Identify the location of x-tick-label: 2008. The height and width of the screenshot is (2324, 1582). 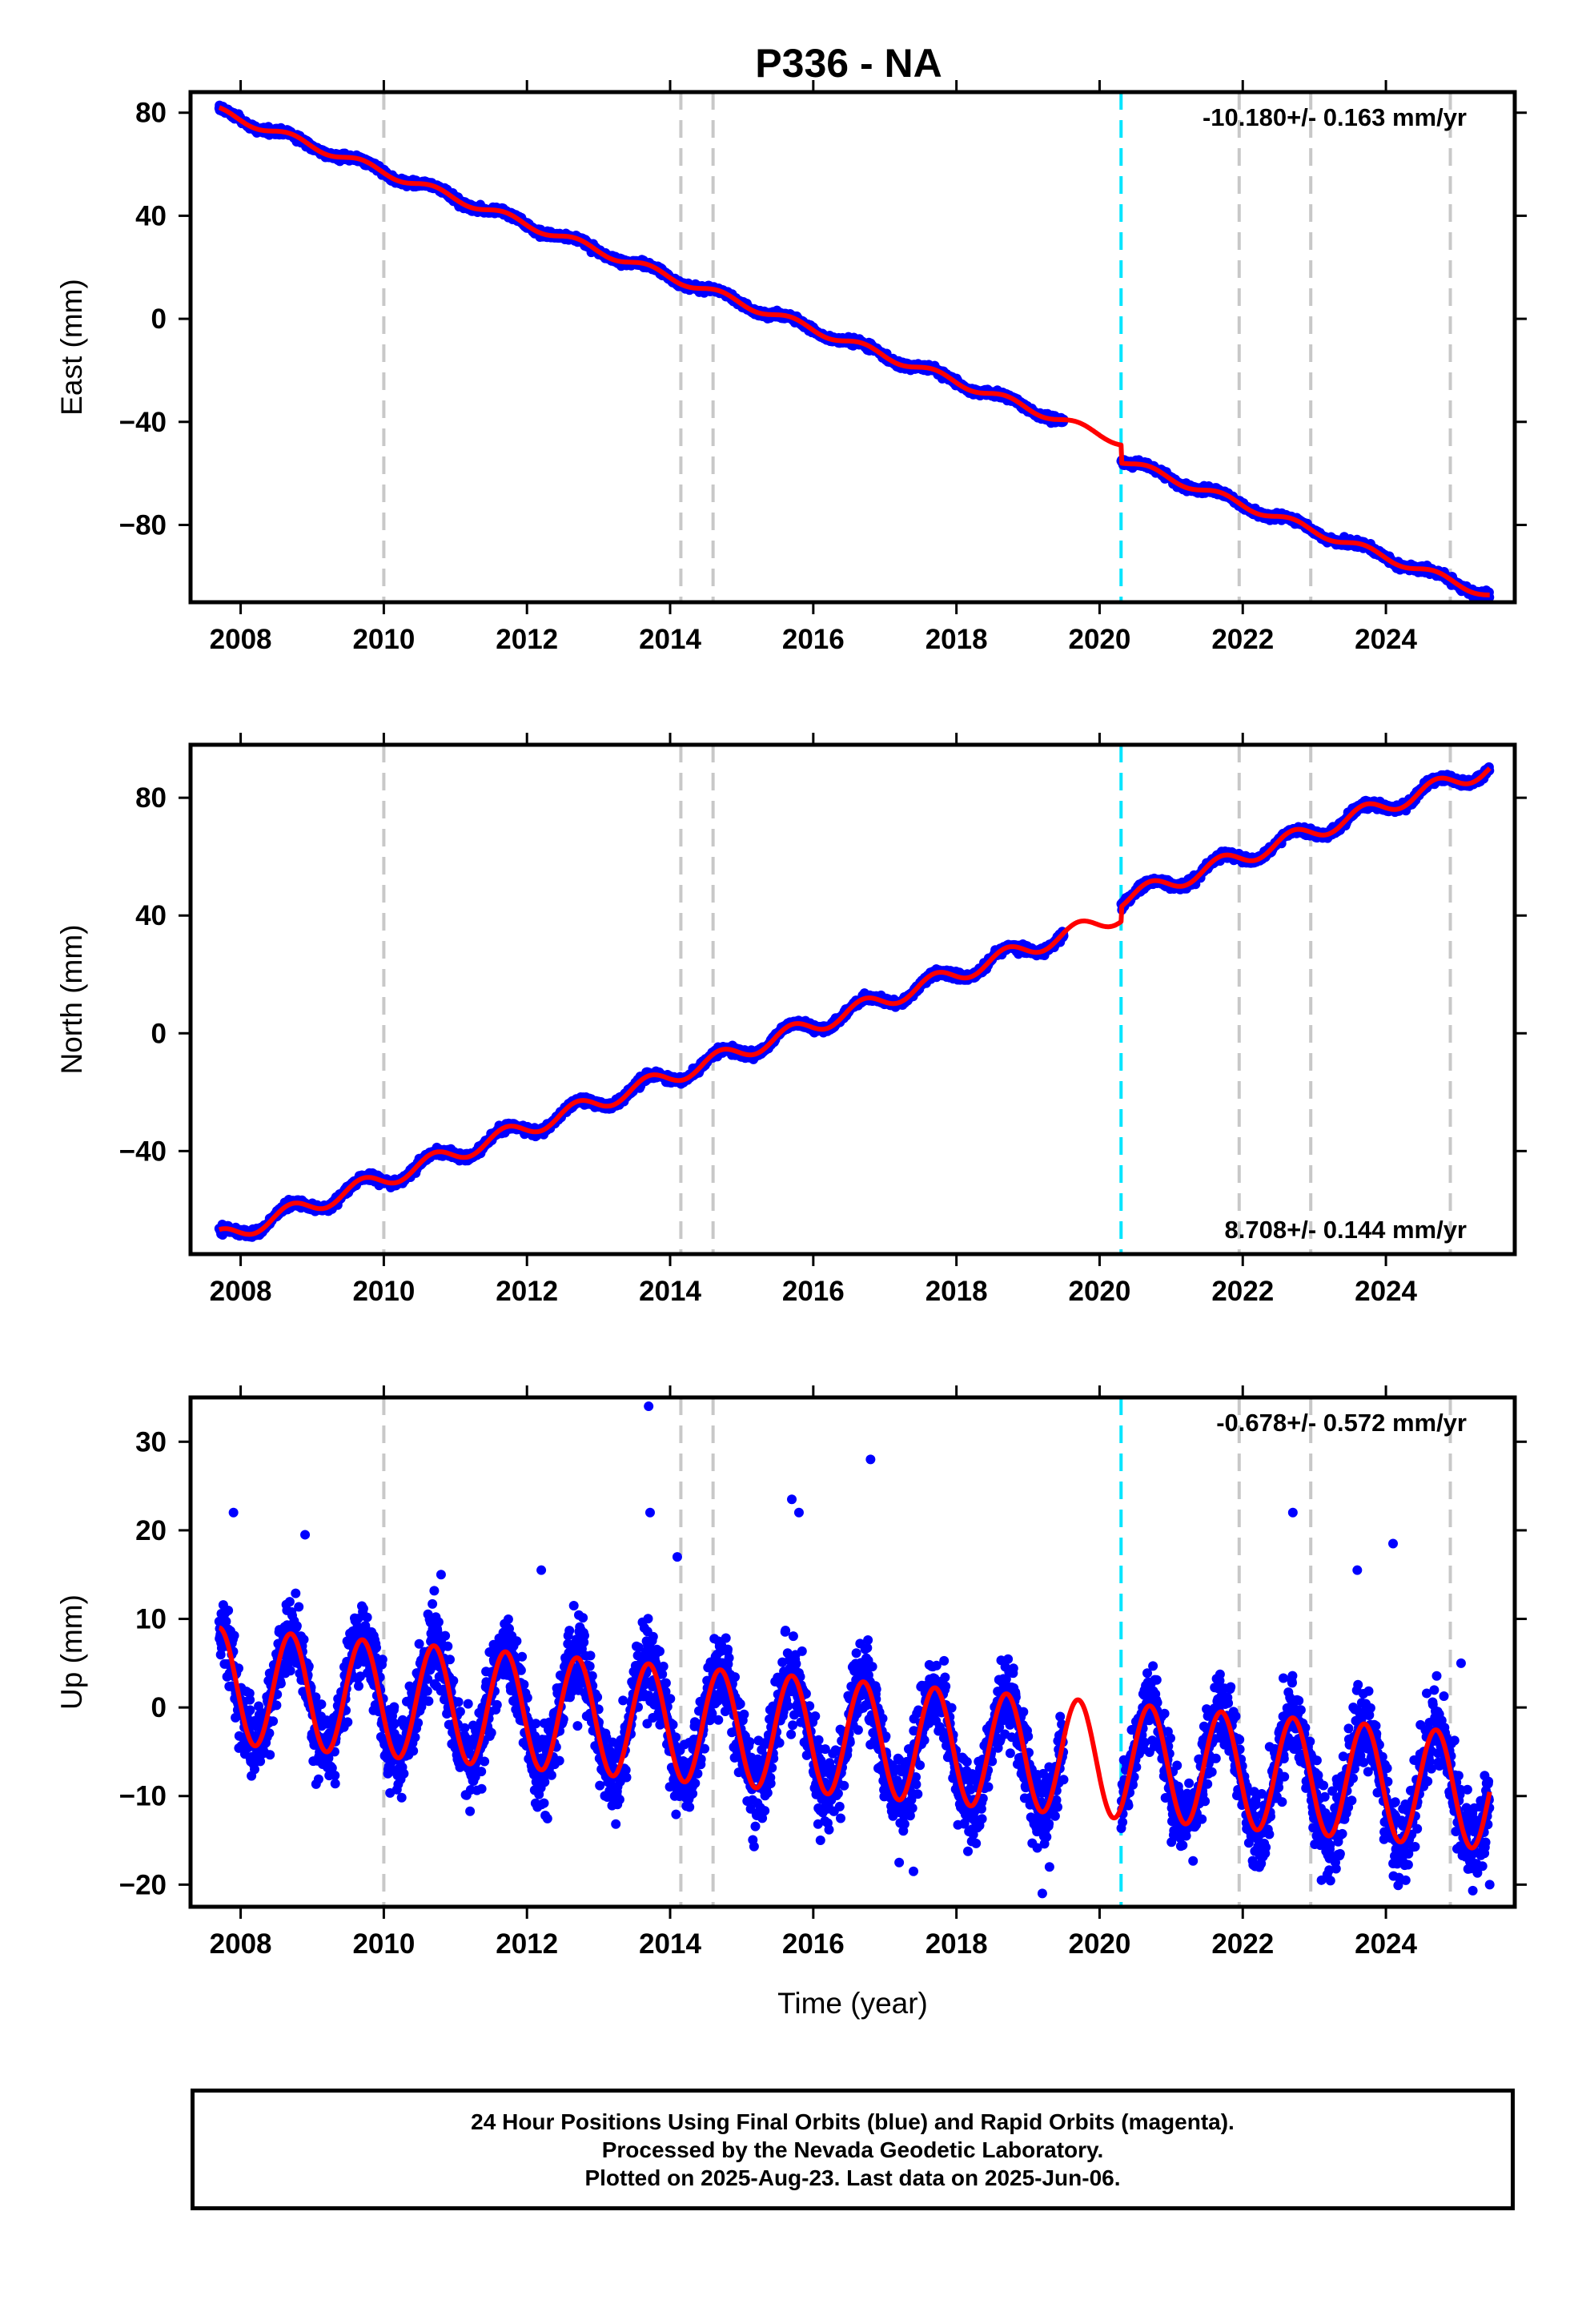
(241, 639).